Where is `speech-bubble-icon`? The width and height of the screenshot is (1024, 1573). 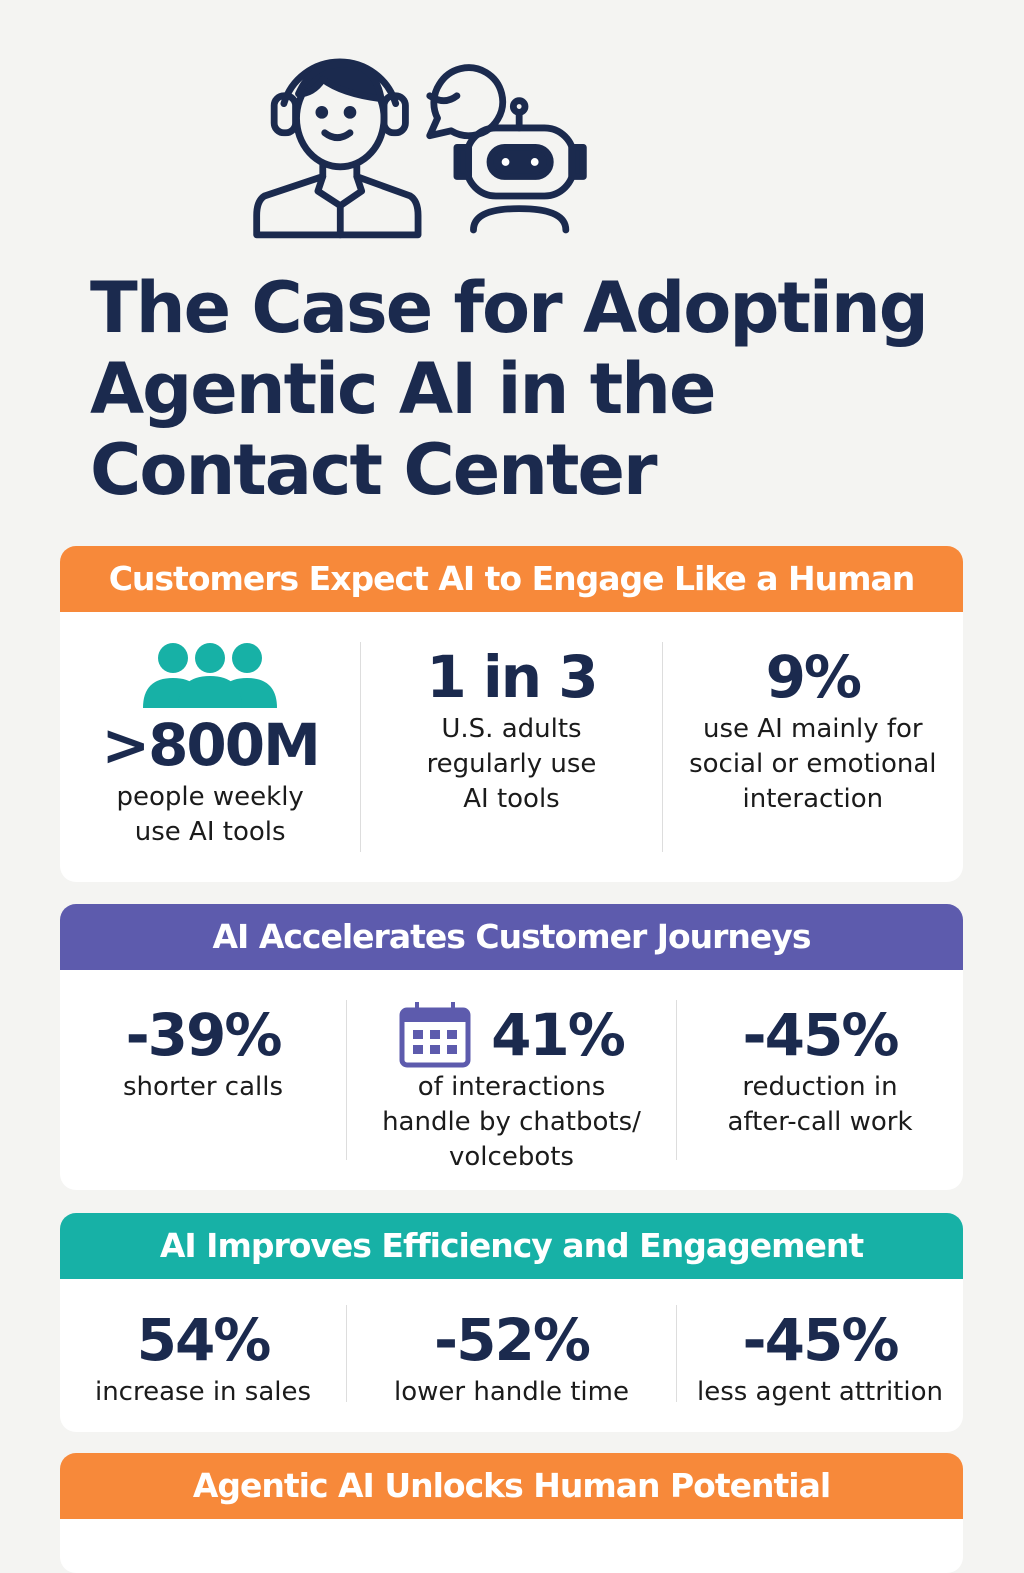 speech-bubble-icon is located at coordinates (466, 102).